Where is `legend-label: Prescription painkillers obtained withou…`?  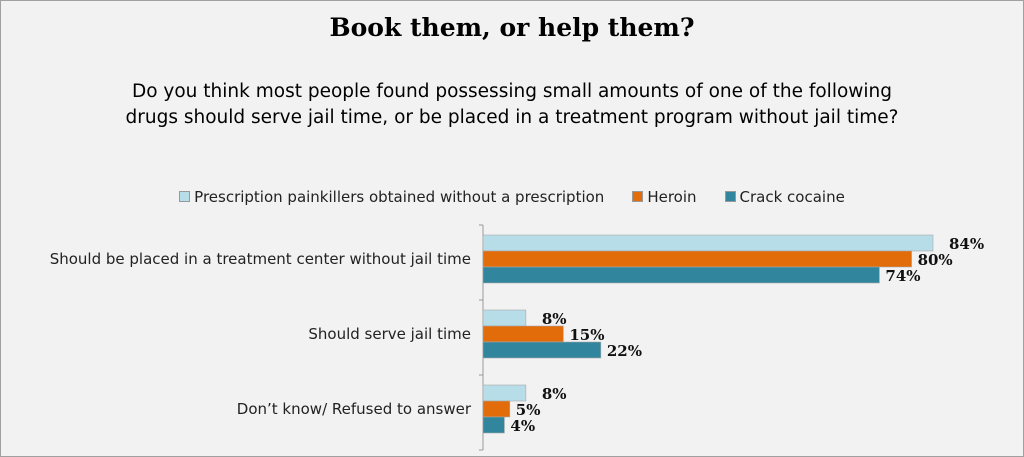
legend-label: Prescription painkillers obtained withou… is located at coordinates (399, 197).